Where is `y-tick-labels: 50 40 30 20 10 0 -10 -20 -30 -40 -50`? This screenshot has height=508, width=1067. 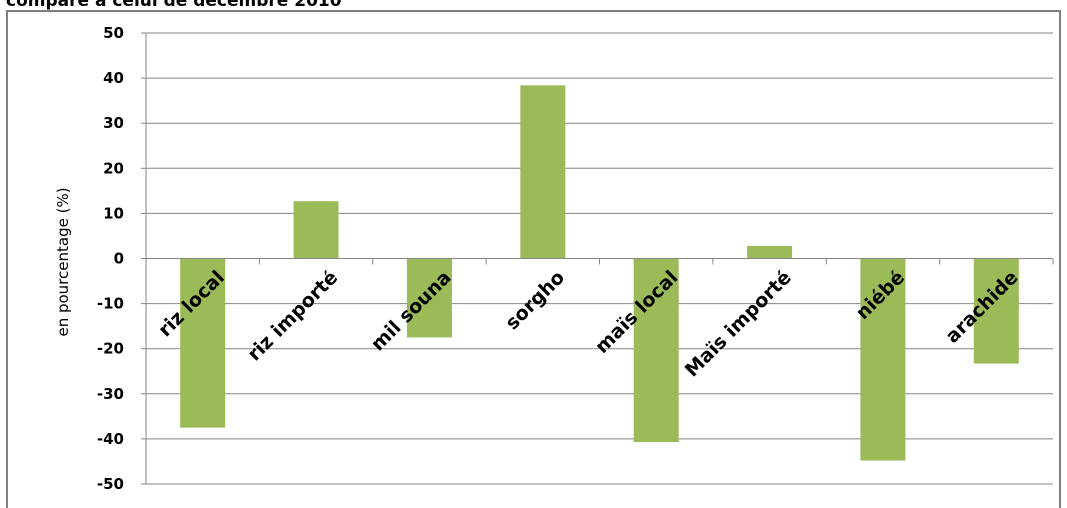
y-tick-labels: 50 40 30 20 10 0 -10 -20 -30 -40 -50 is located at coordinates (110, 258).